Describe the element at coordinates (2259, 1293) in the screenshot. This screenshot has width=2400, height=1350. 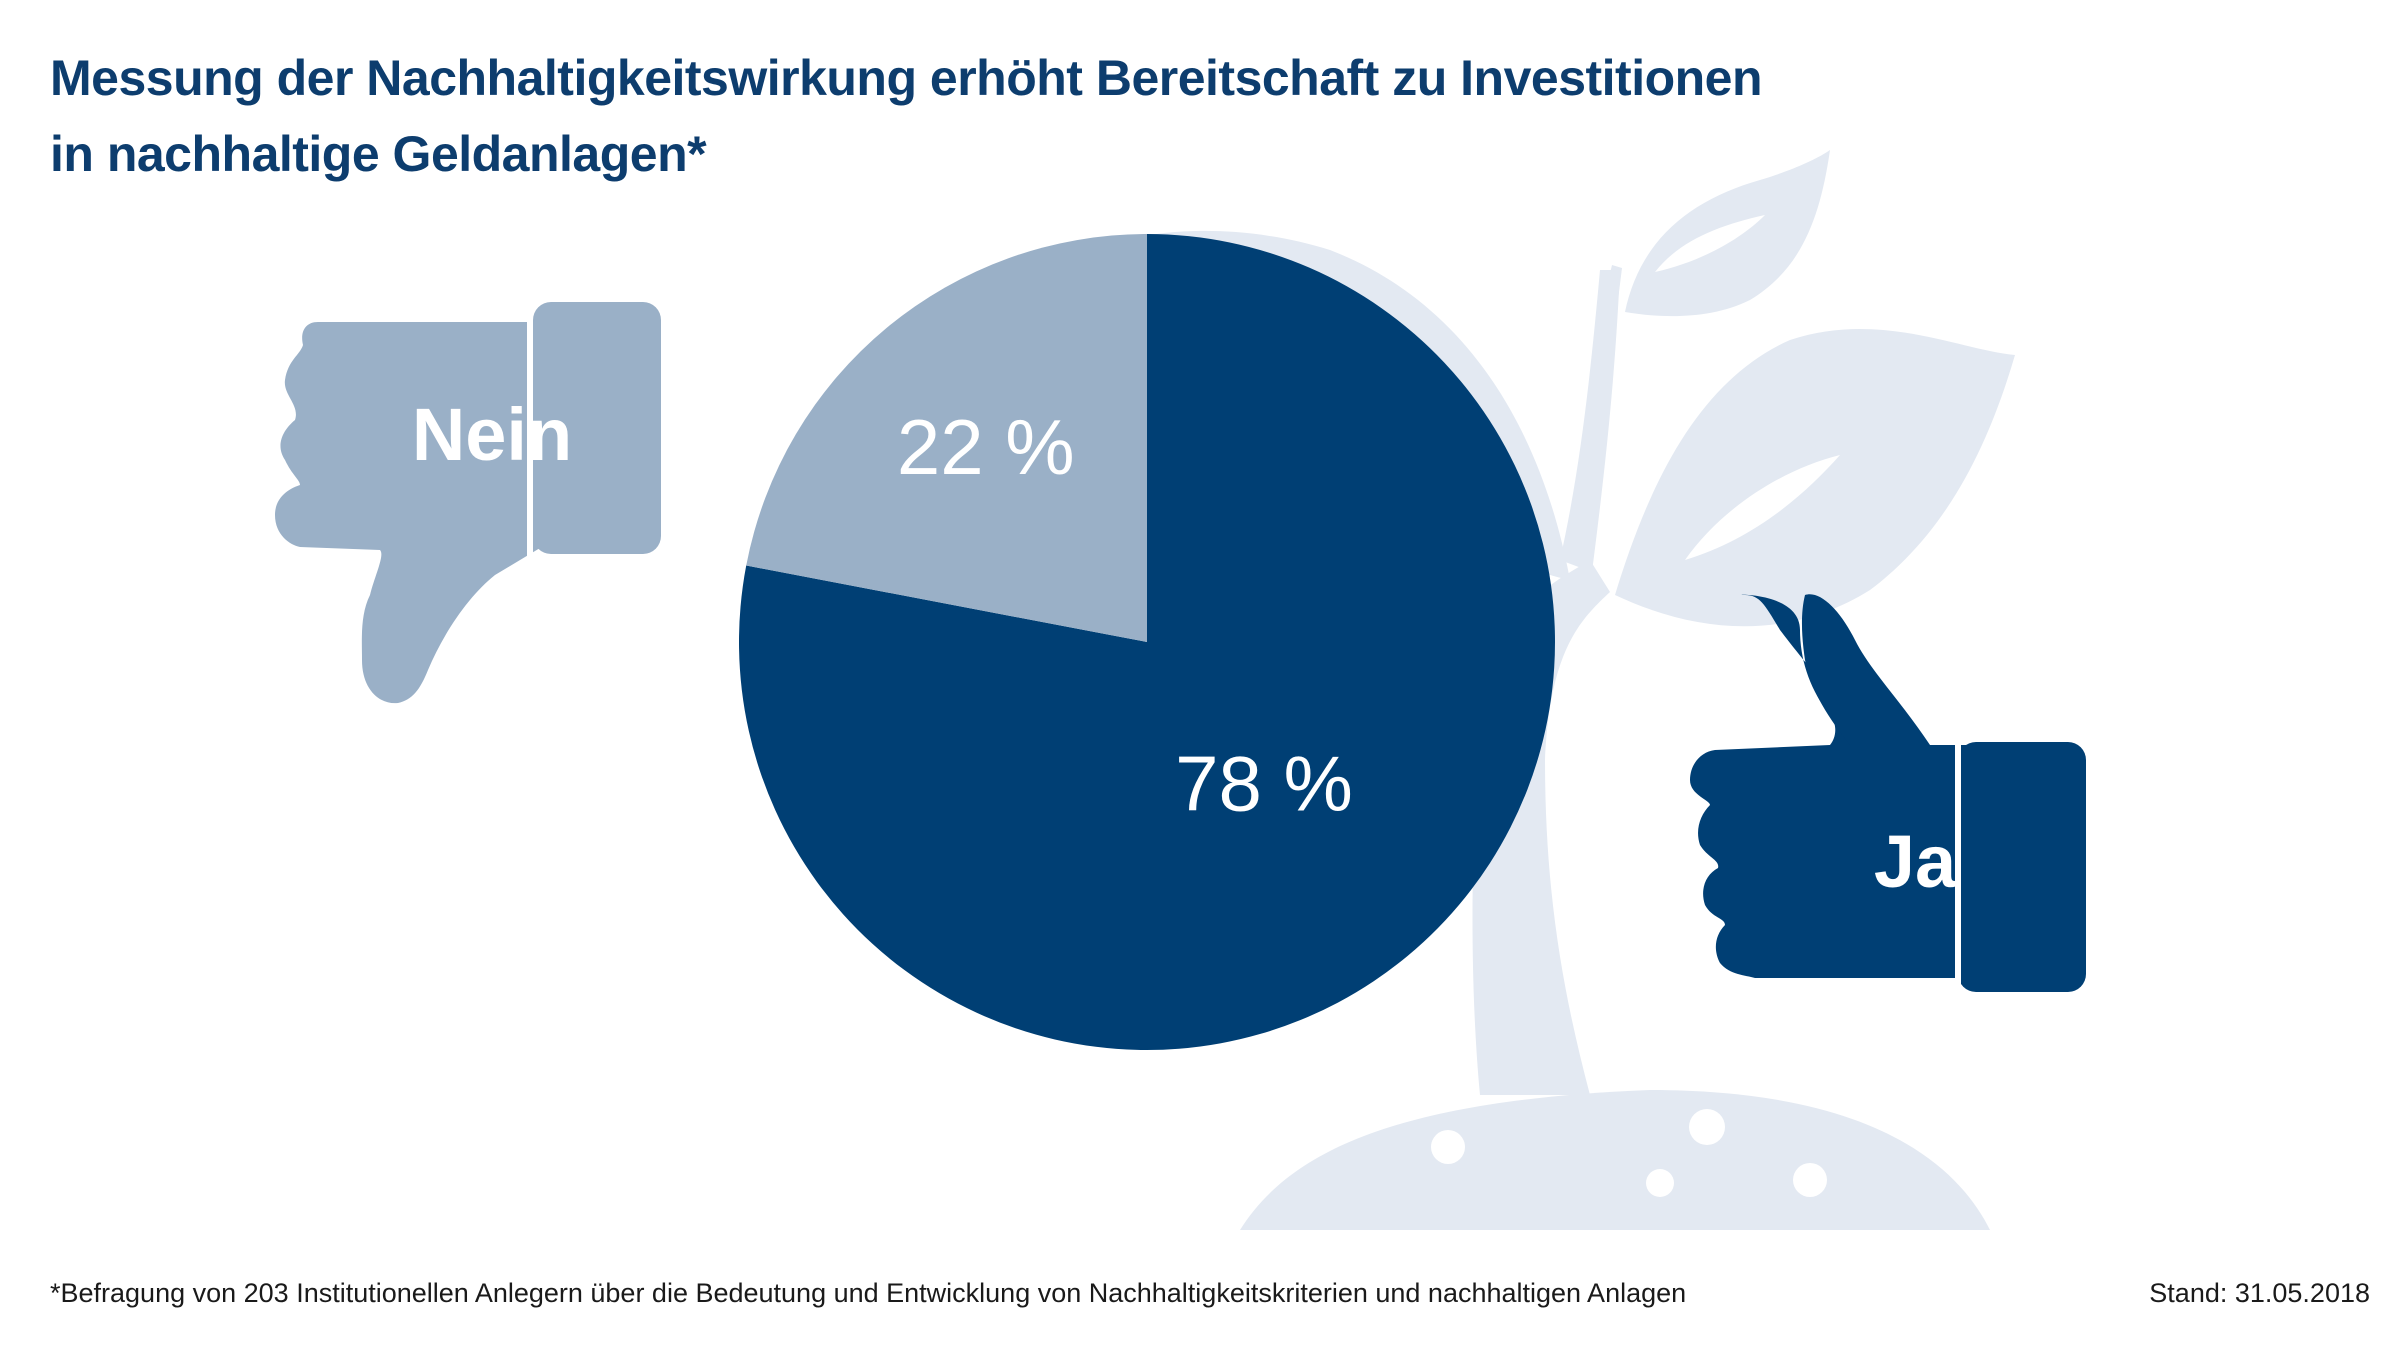
I see `stand-date: Stand: 31.05.2018` at that location.